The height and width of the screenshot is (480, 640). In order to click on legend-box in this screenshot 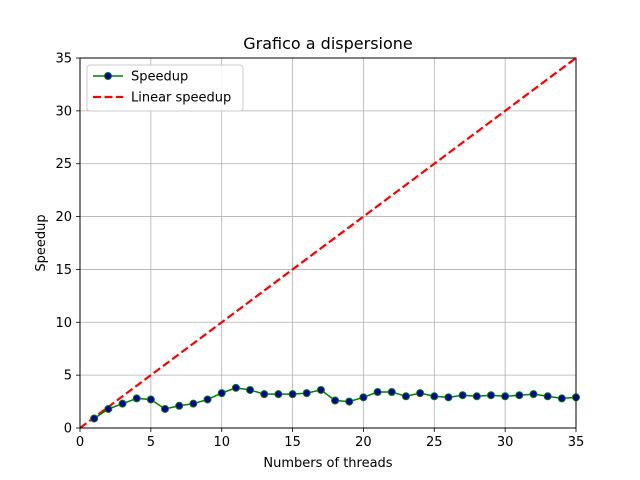, I will do `click(165, 88)`.